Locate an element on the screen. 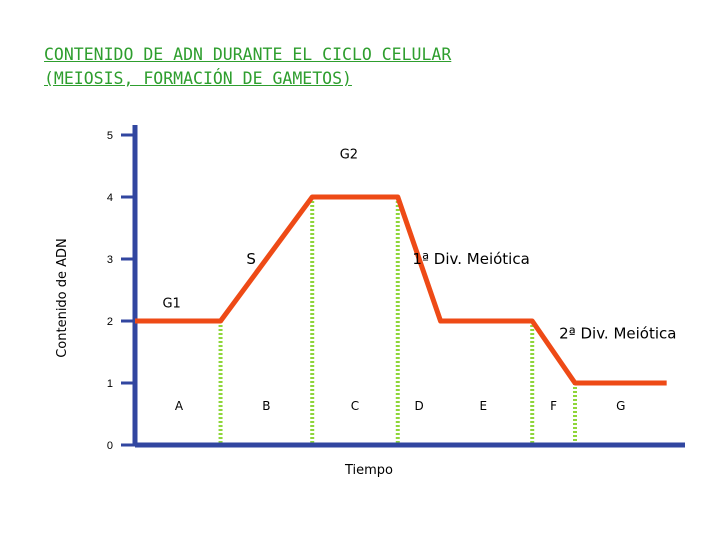 The height and width of the screenshot is (540, 720). phase-label-e: E is located at coordinates (484, 406).